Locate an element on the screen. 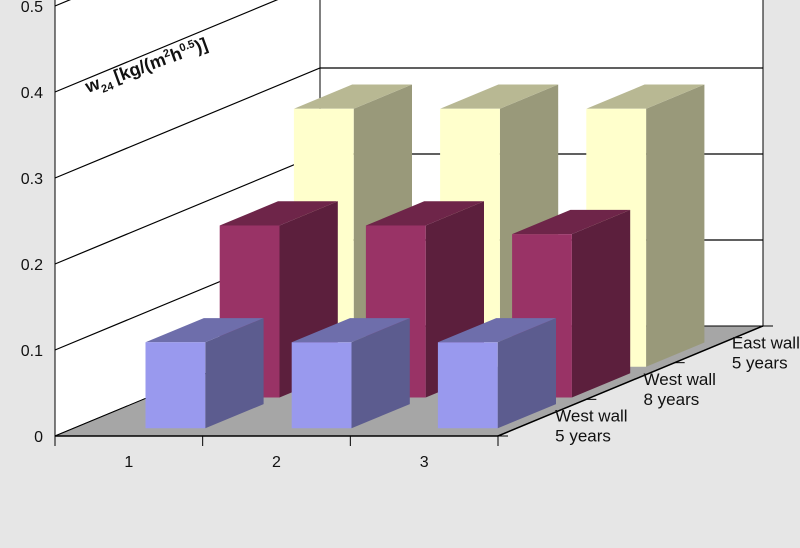 This screenshot has width=800, height=548. series-label: West wall 8 years is located at coordinates (680, 389).